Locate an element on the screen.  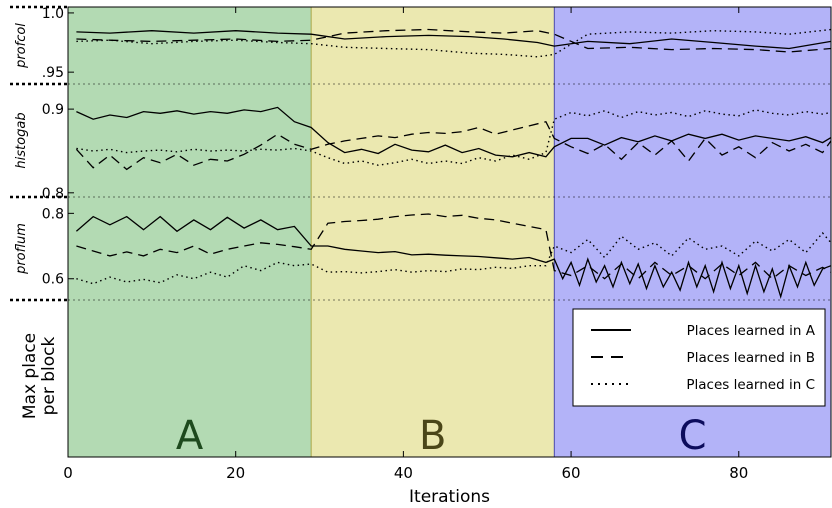
y-axis: 1.0 .95 profcol 0.9 0.8 histogab 0.8 0.6 proflum is located at coordinates (44, 147).